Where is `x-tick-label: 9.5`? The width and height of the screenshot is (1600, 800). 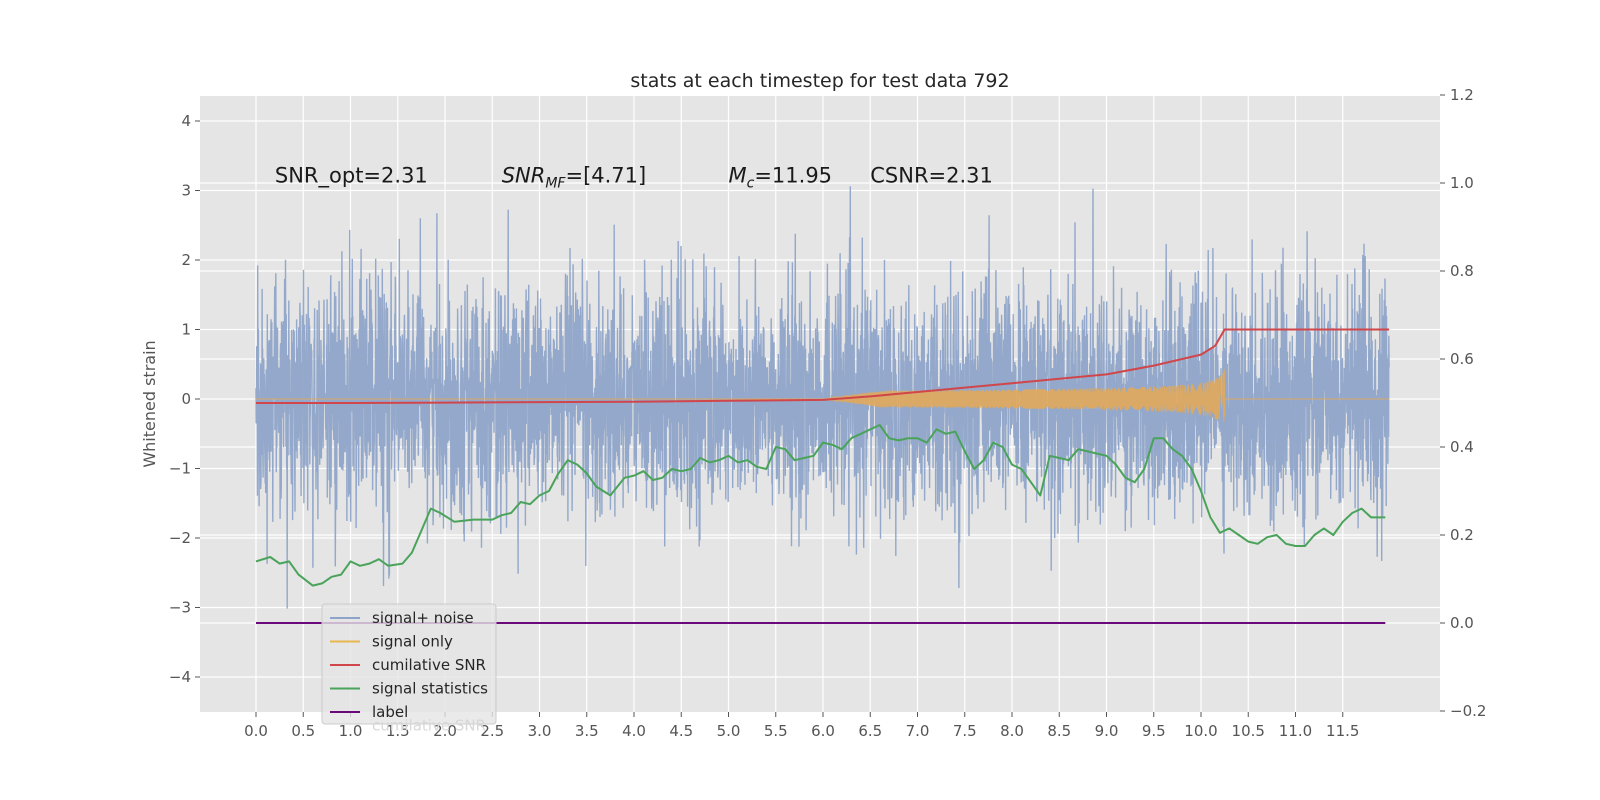
x-tick-label: 9.5 is located at coordinates (1154, 731).